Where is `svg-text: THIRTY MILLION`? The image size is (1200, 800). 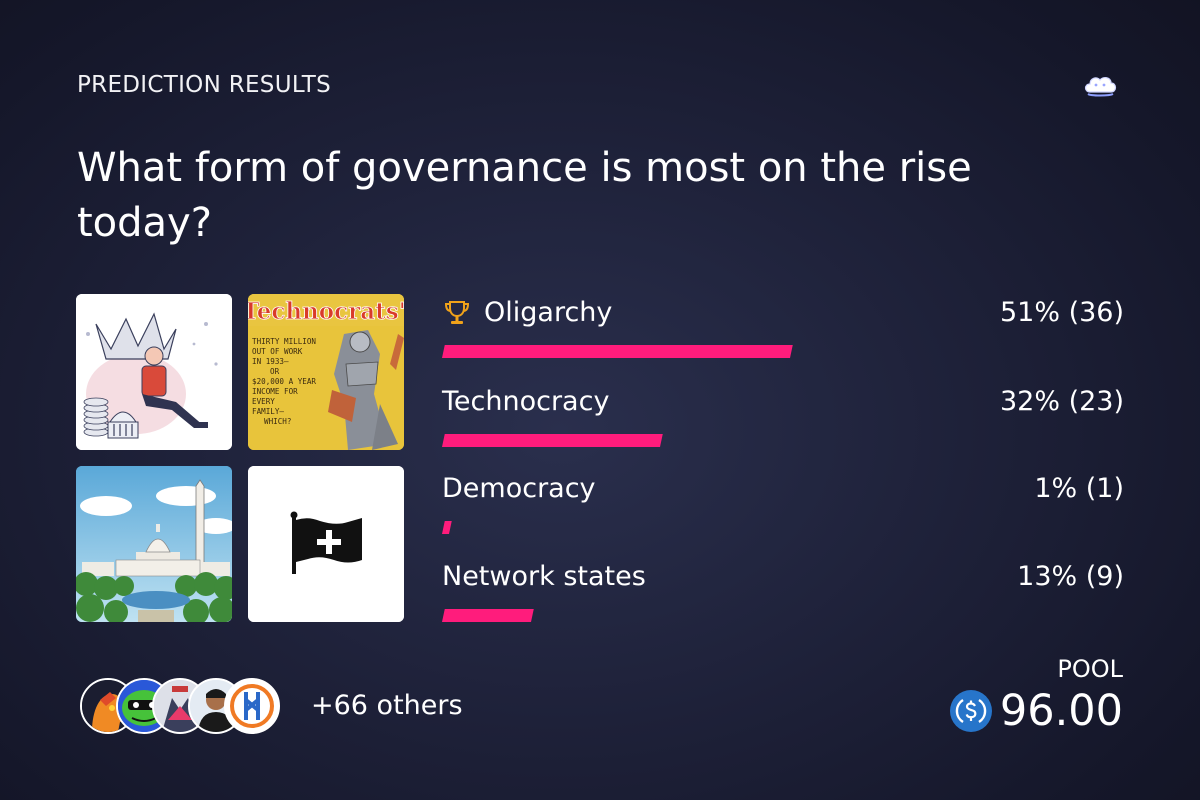 svg-text: THIRTY MILLION is located at coordinates (284, 341).